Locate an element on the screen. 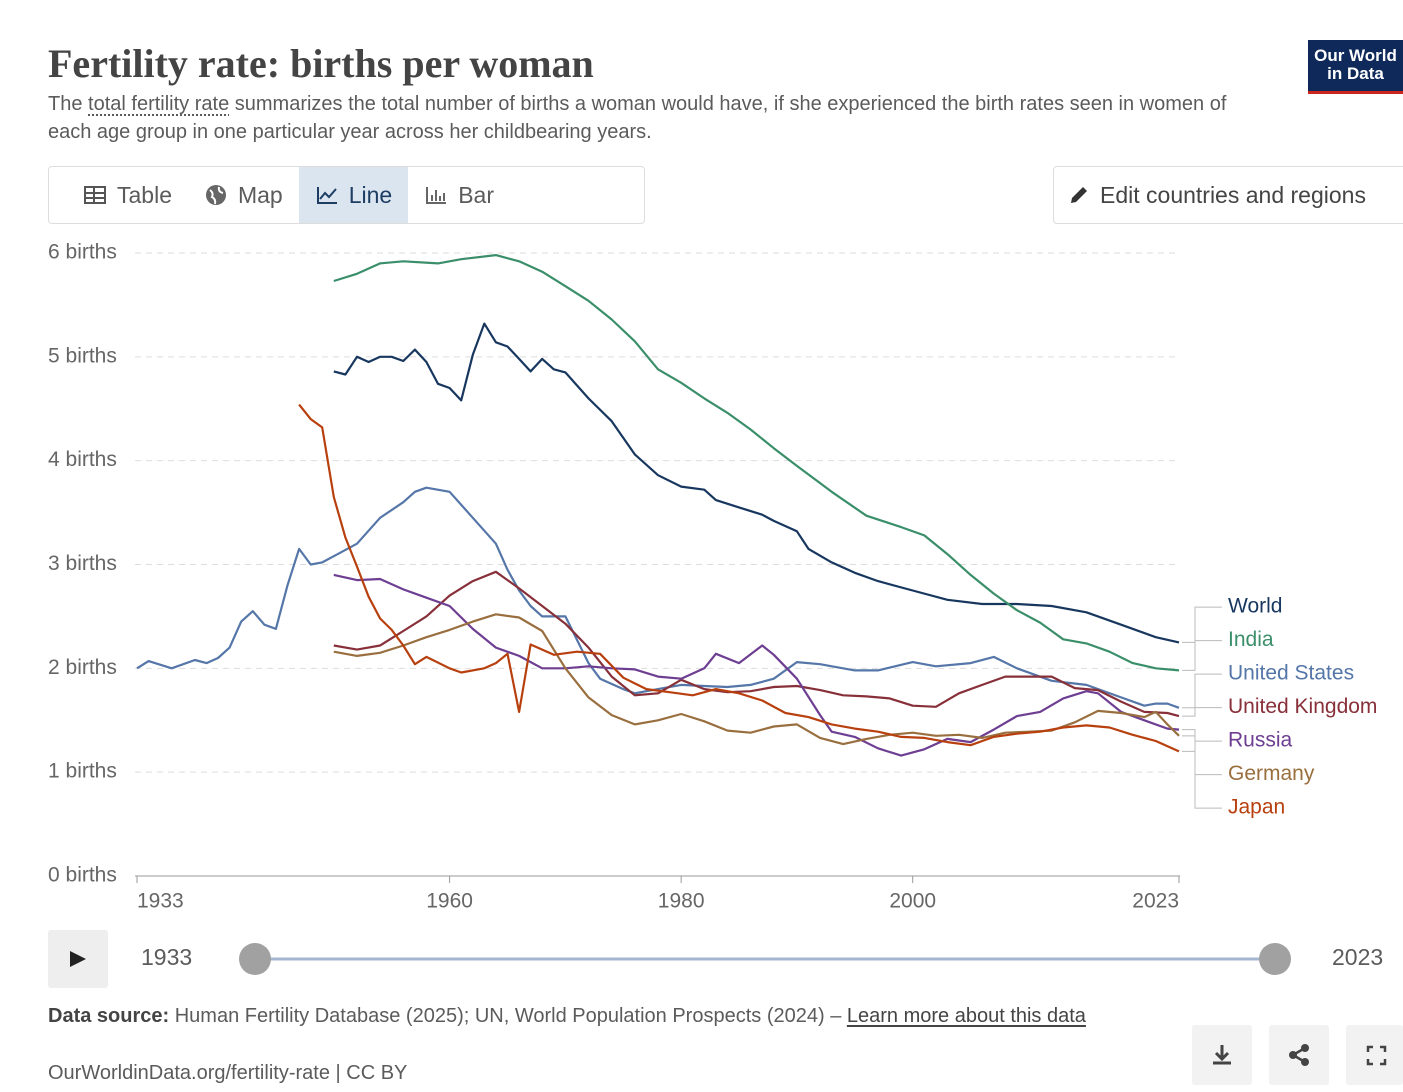  share-button is located at coordinates (1299, 1055).